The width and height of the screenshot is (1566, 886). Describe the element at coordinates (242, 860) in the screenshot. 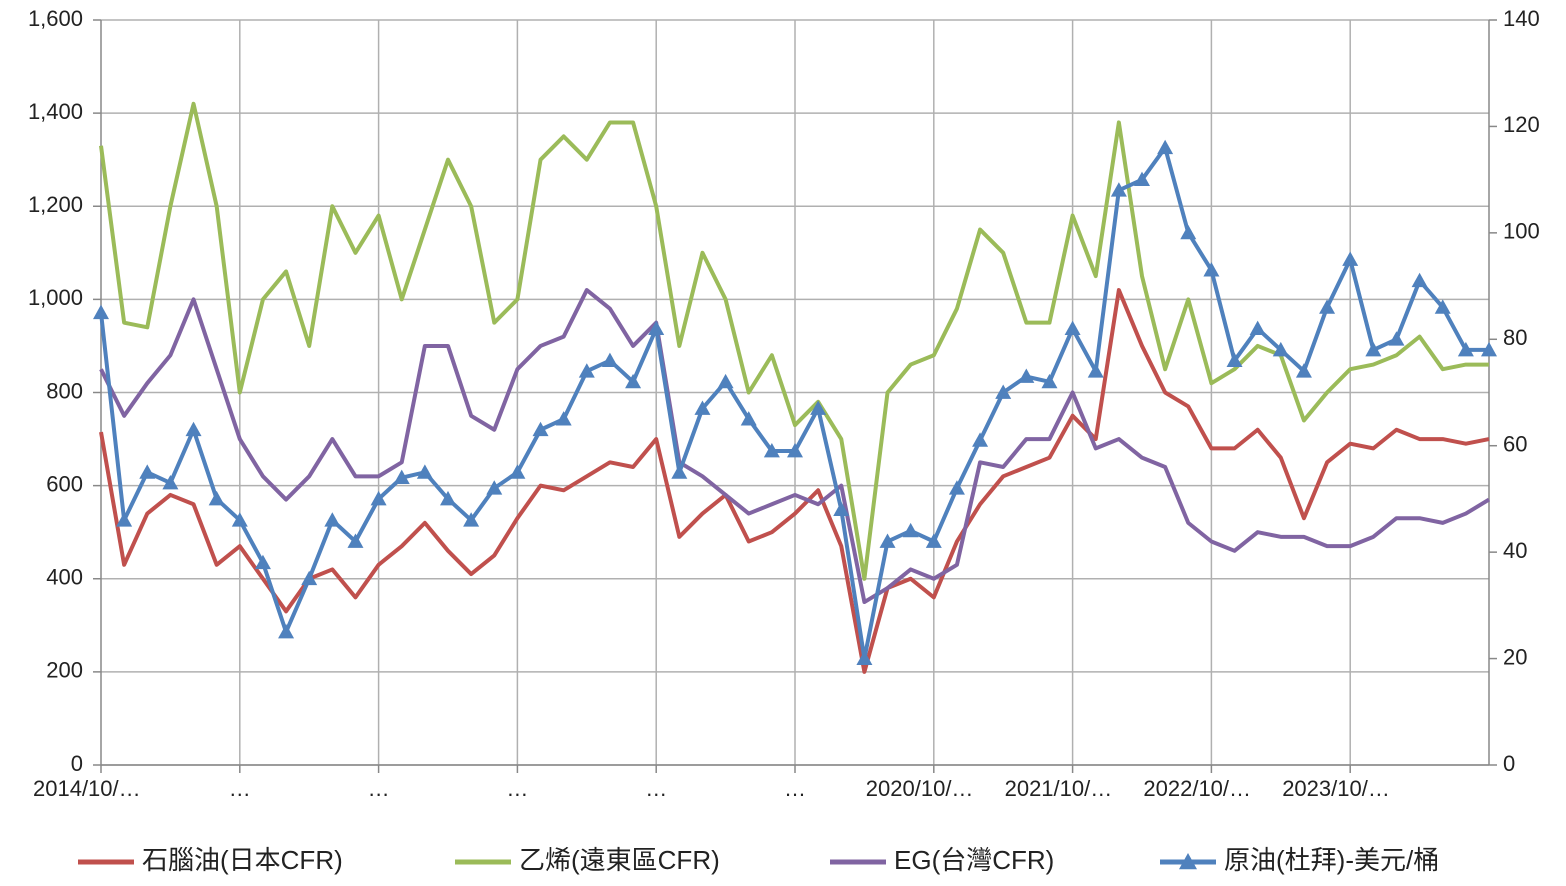

I see `legend-label: 石腦油(日本CFR)` at that location.